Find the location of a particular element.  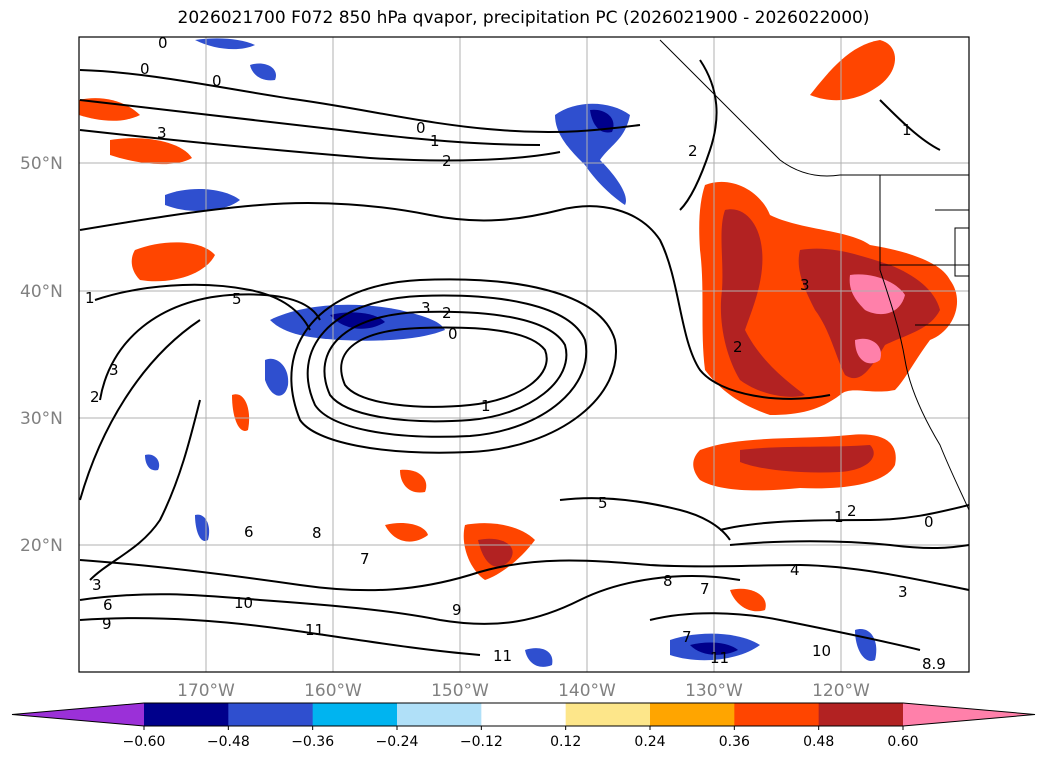

latitude-labels: 50°N 40°N 30°N 20°N is located at coordinates (41, 355).